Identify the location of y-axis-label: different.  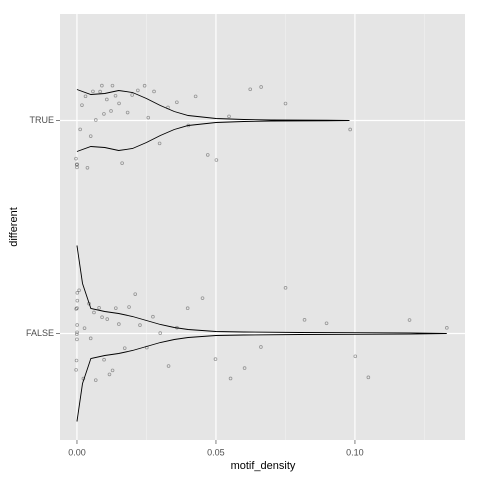
(14, 227).